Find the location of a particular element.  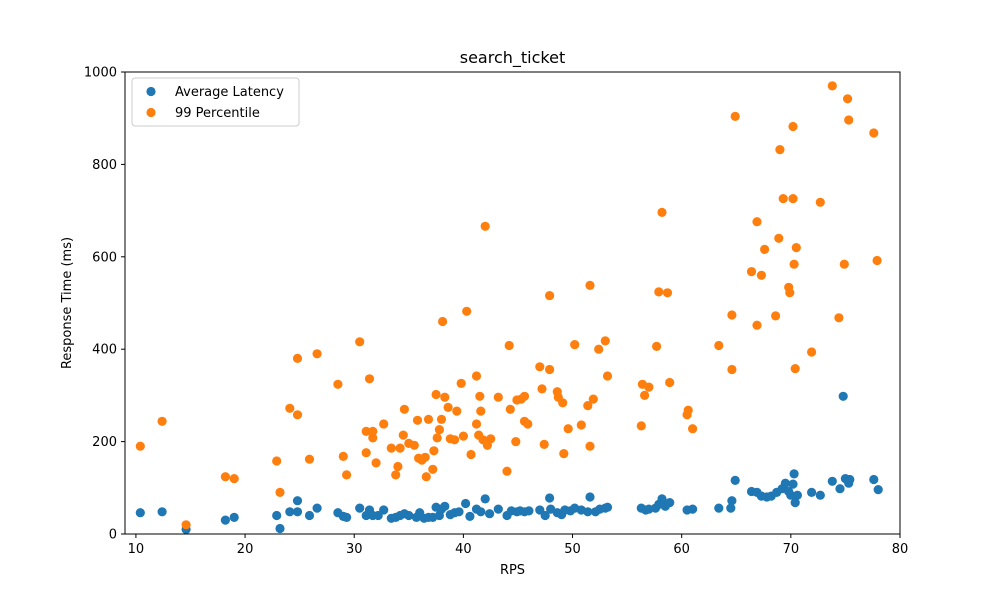

y-tick-label: 1000 is located at coordinates (100, 73).